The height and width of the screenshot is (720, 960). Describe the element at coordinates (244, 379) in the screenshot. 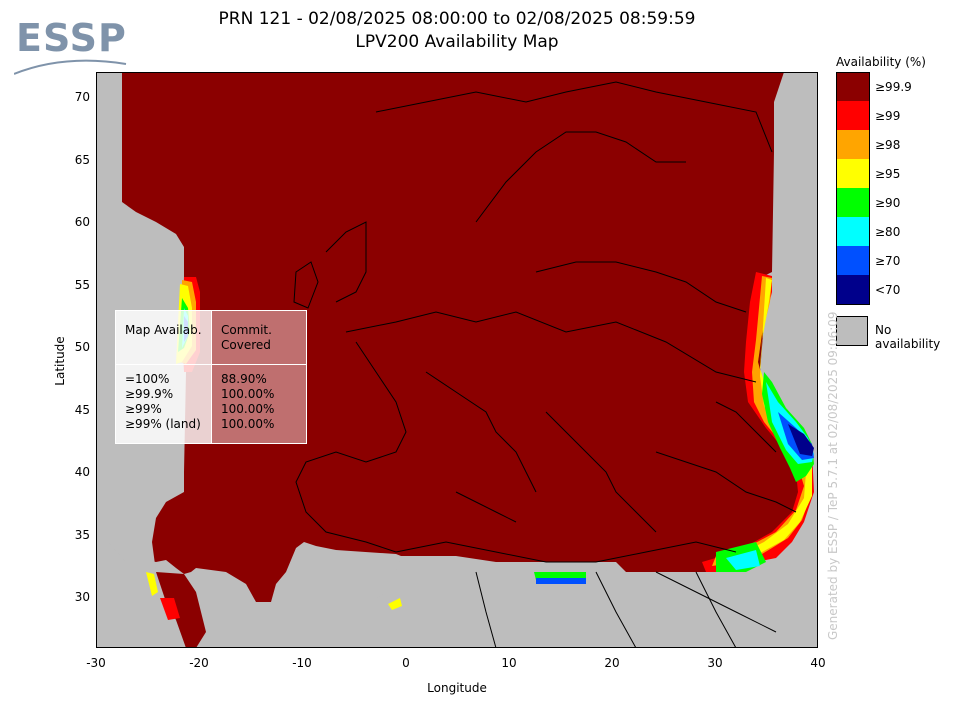

I see `stats-covered: 88.90%` at that location.